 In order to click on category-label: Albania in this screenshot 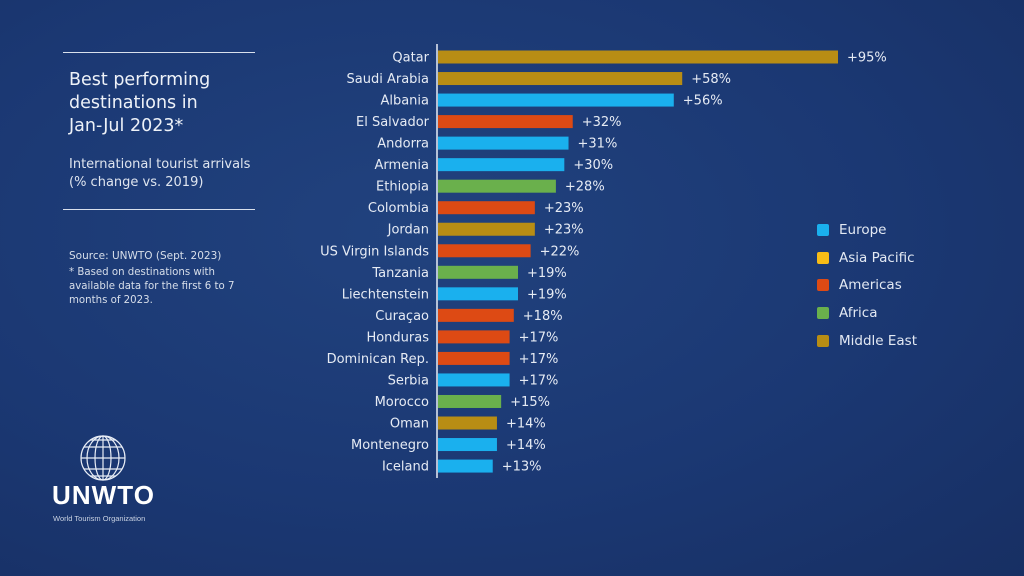, I will do `click(404, 101)`.